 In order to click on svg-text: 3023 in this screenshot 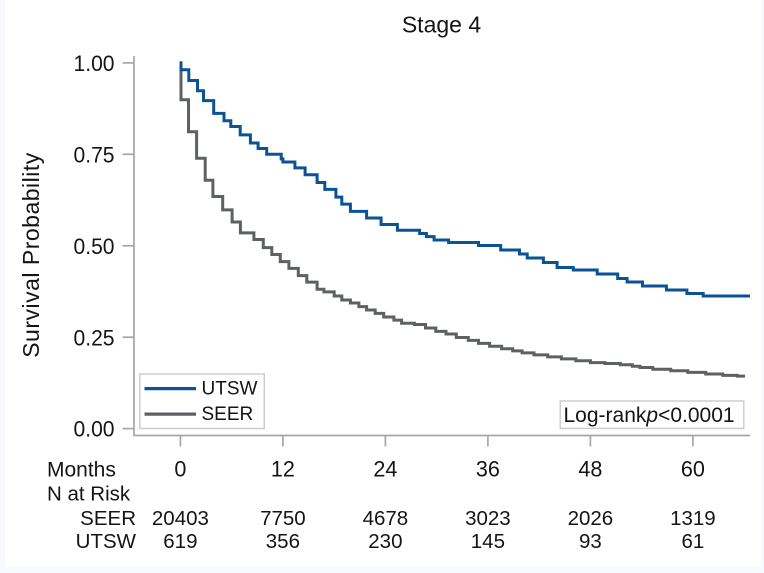, I will do `click(488, 518)`.